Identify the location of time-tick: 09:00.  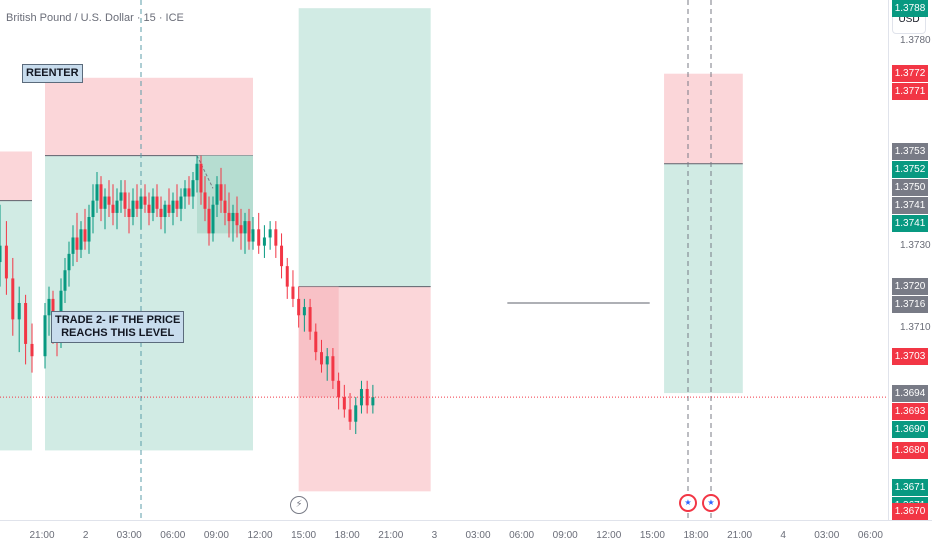
(216, 535).